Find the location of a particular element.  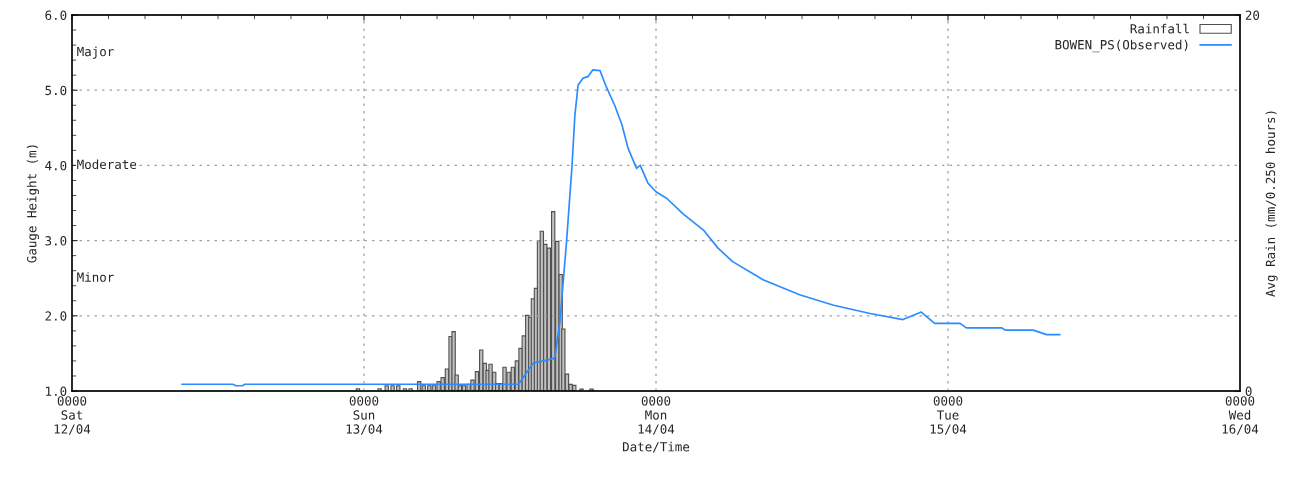

x-tick-label: 0000 Sun 13/04 is located at coordinates (364, 415).